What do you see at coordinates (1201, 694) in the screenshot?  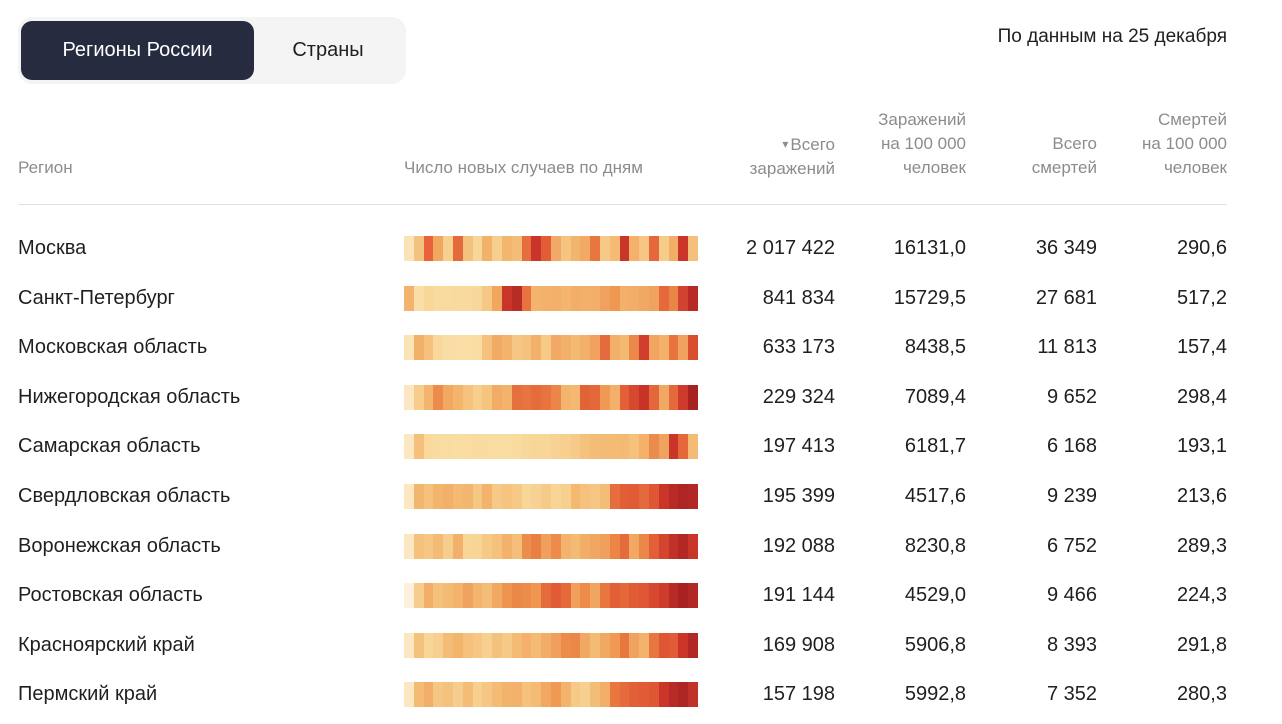 I see `deaths-per-100k-value: 280,3` at bounding box center [1201, 694].